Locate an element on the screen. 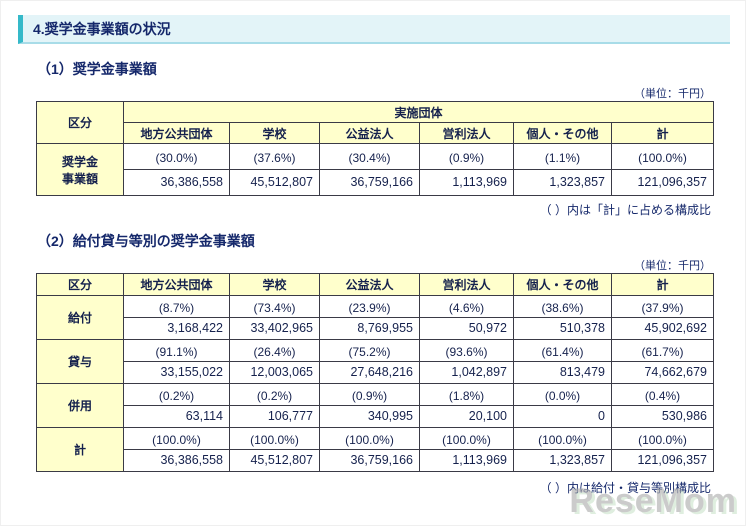  value-cell: 45,902,692 is located at coordinates (662, 328).